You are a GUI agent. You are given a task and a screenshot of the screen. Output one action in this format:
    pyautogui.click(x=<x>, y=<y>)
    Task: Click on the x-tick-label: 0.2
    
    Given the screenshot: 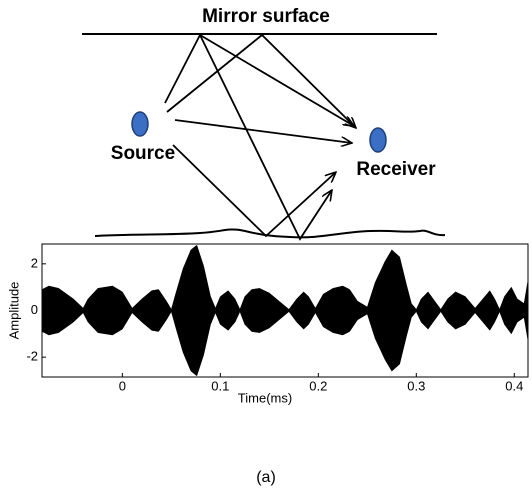 What is the action you would take?
    pyautogui.click(x=318, y=385)
    